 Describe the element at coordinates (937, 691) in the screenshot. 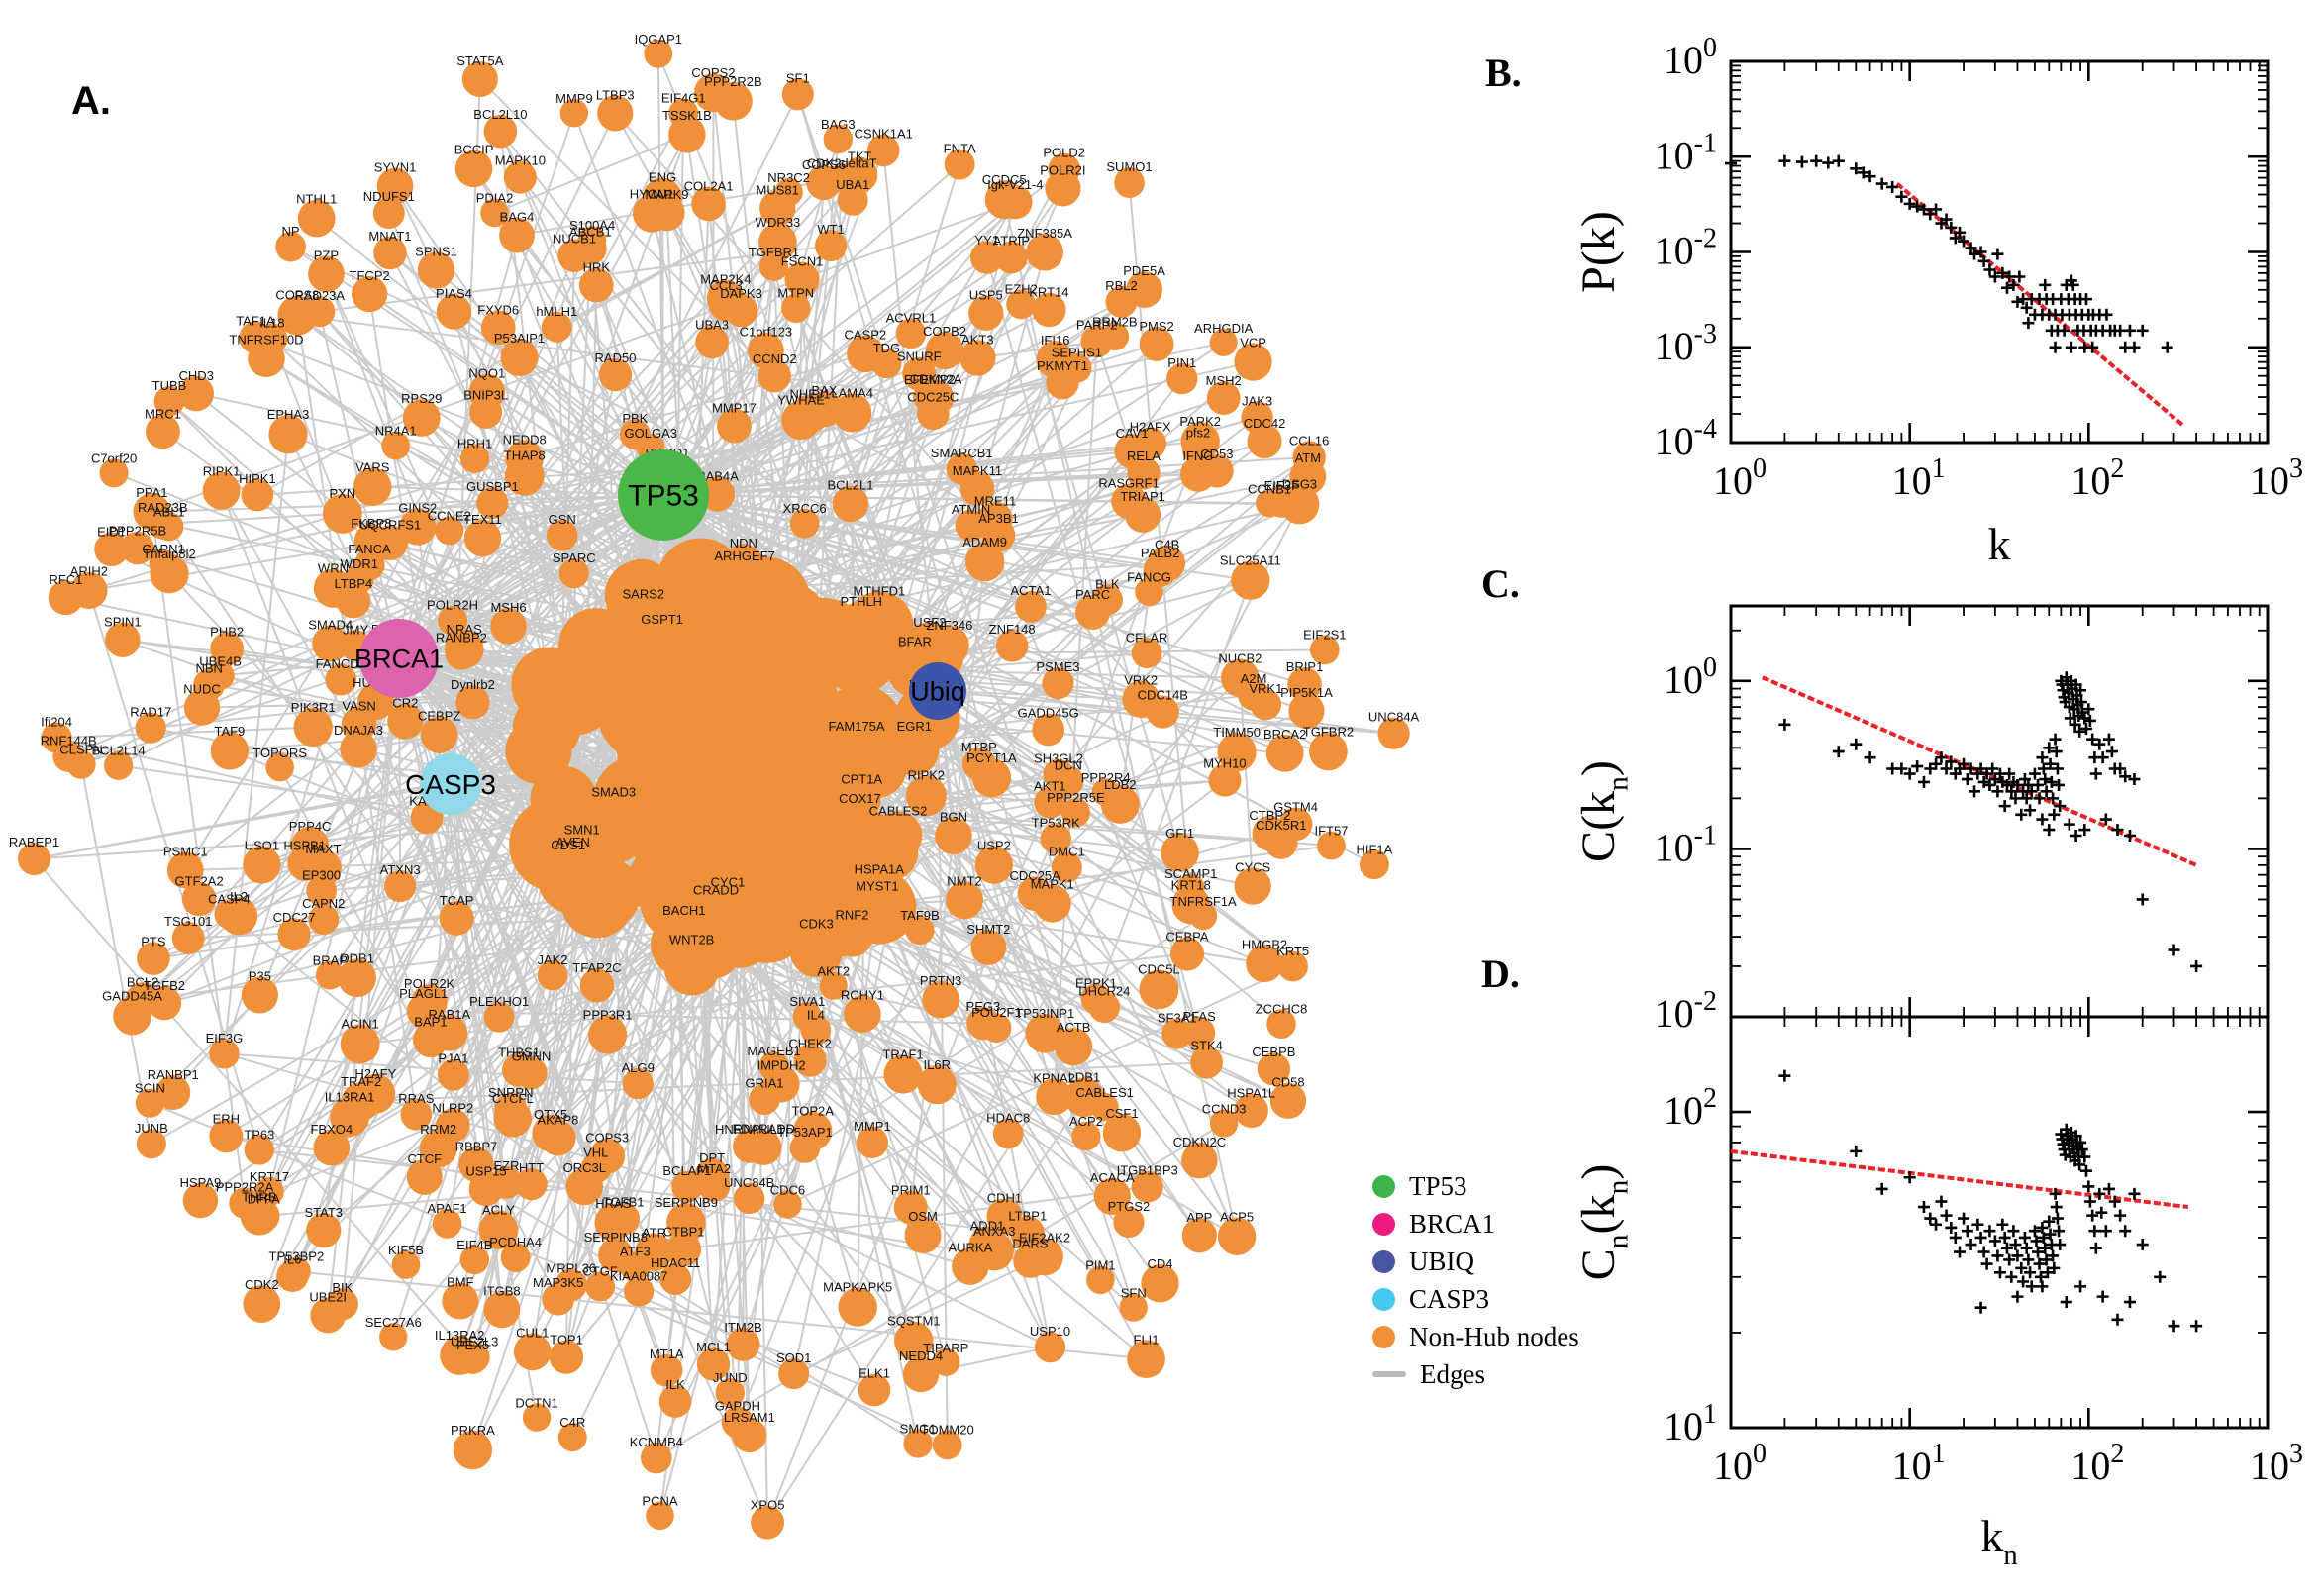

I see `hub-node-ubiq` at that location.